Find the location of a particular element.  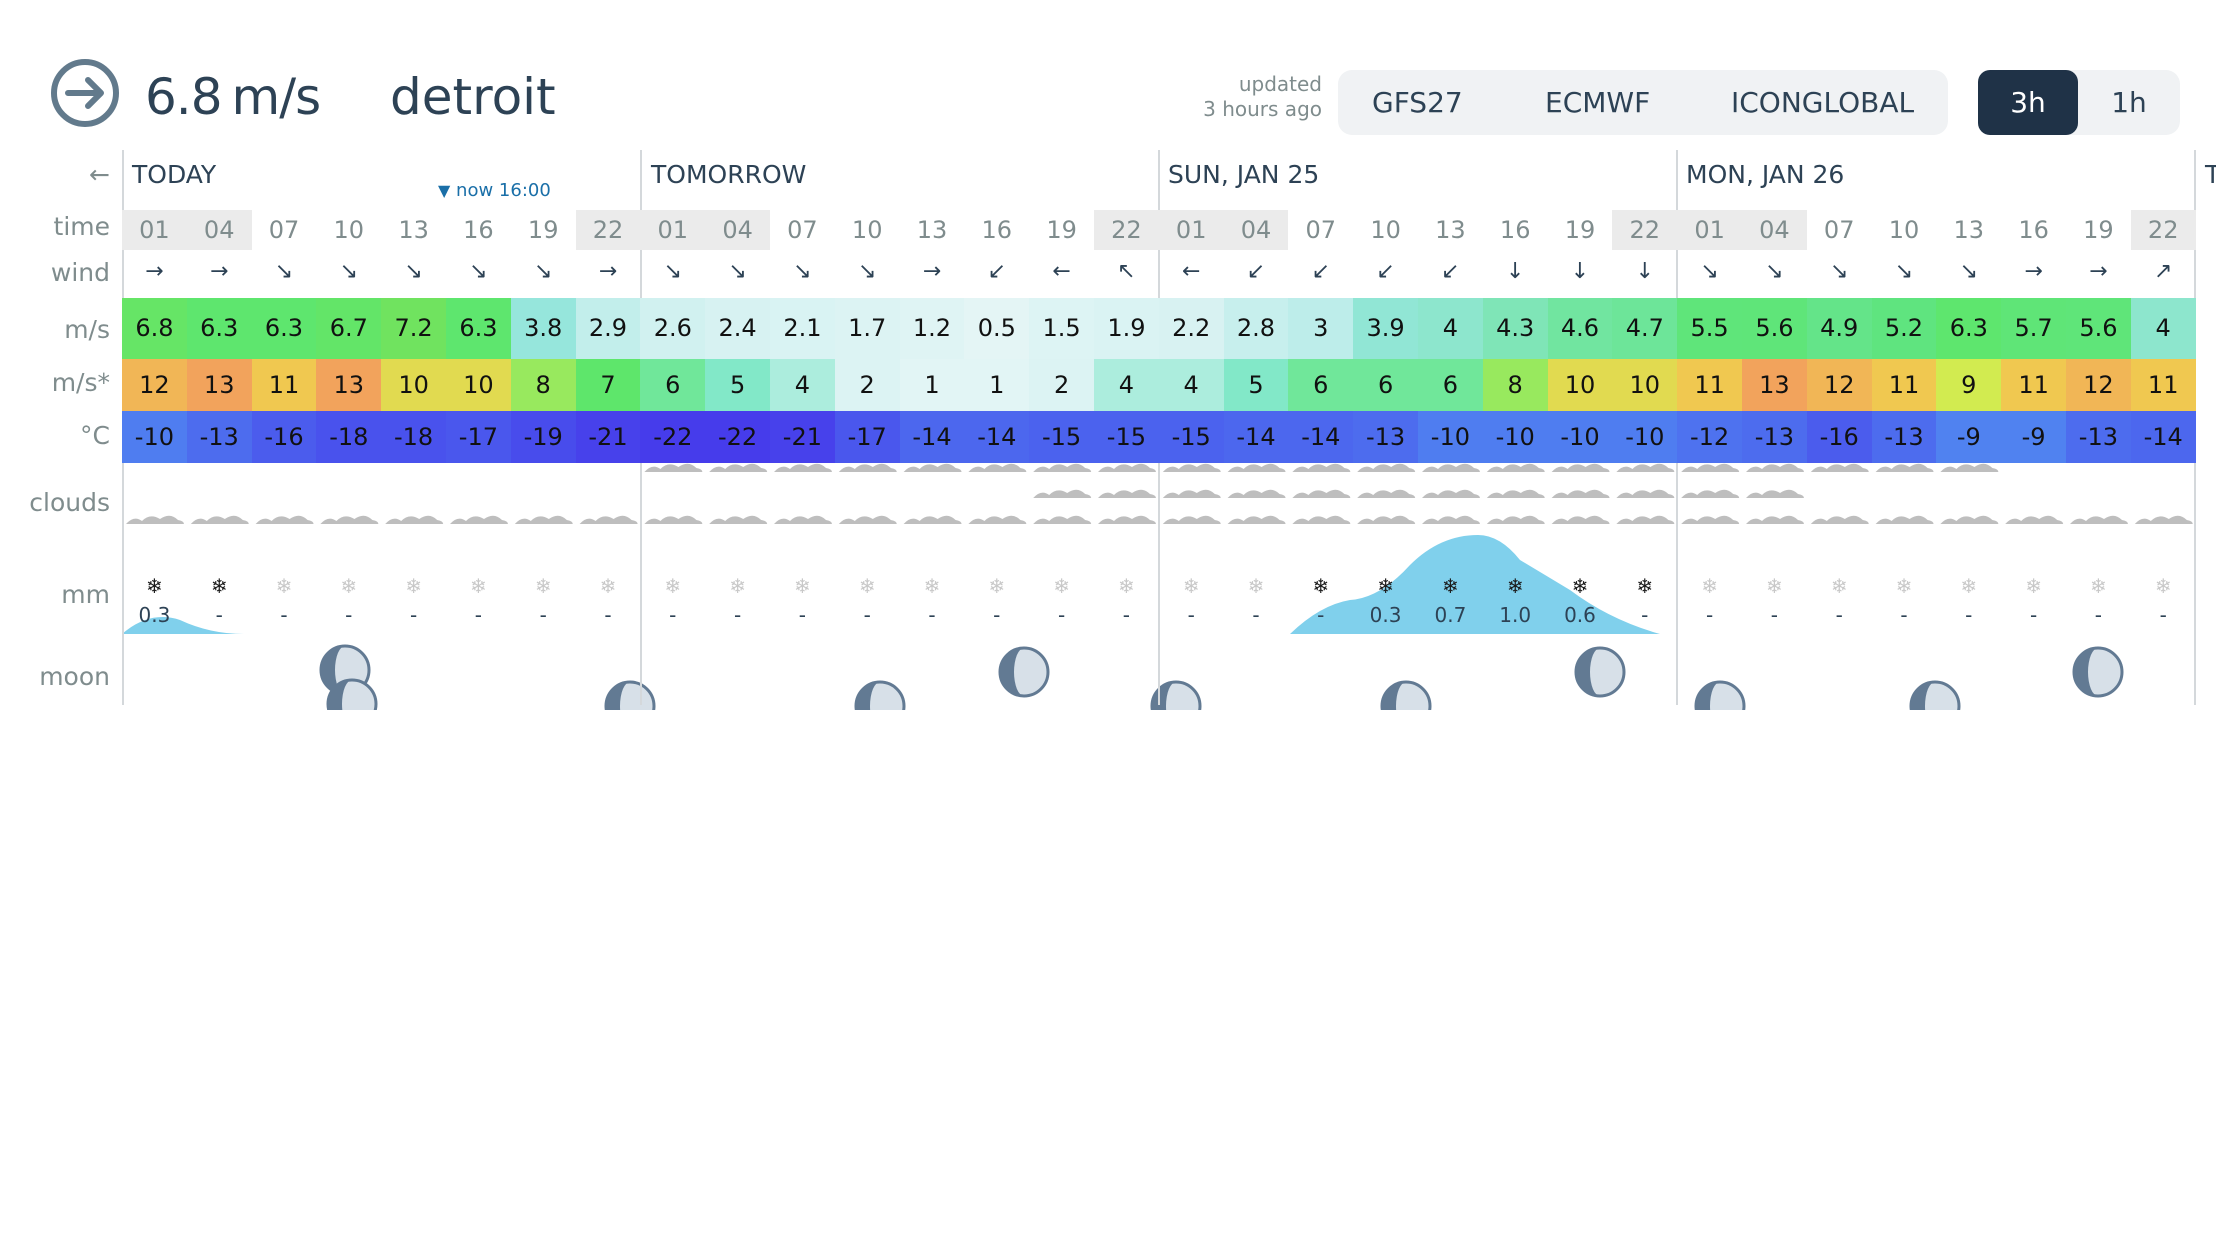

step-1h: 1h is located at coordinates (2129, 102).